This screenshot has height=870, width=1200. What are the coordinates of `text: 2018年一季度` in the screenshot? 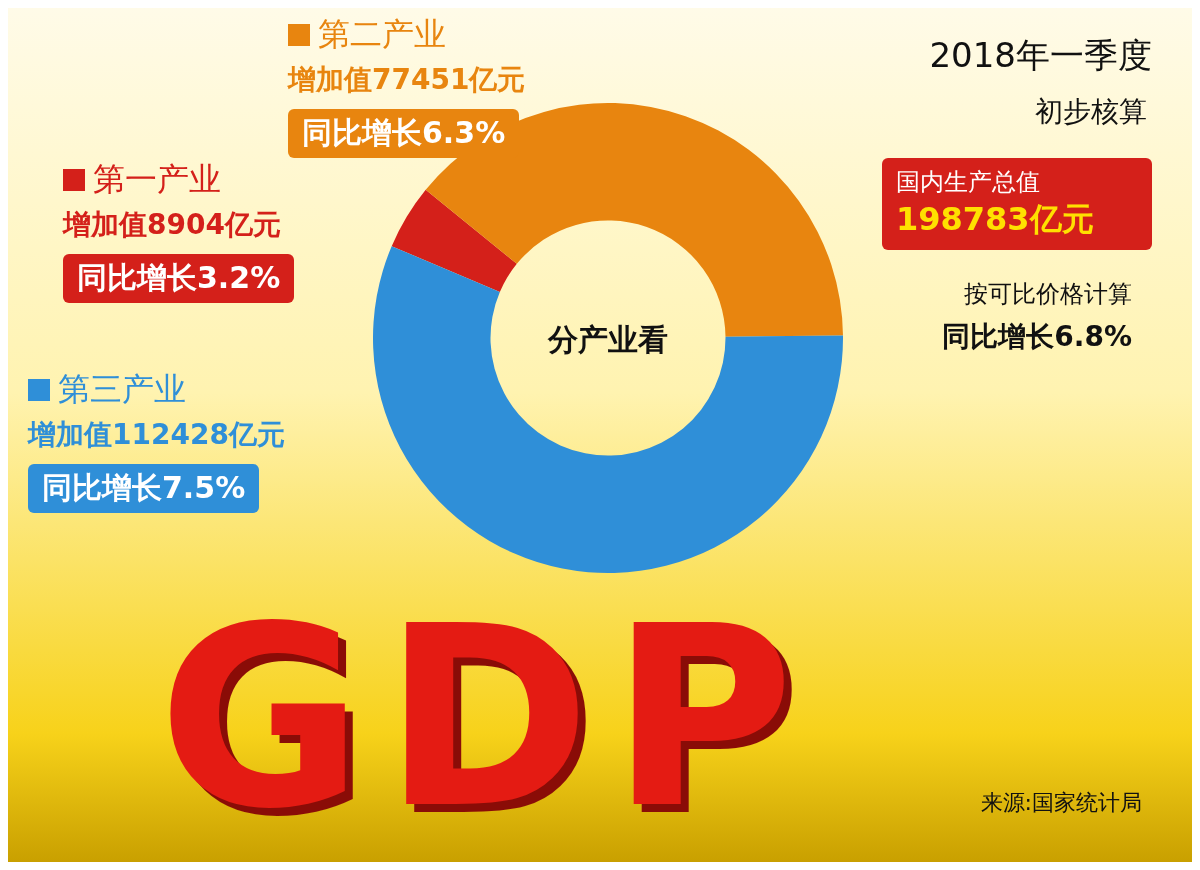 It's located at (1040, 55).